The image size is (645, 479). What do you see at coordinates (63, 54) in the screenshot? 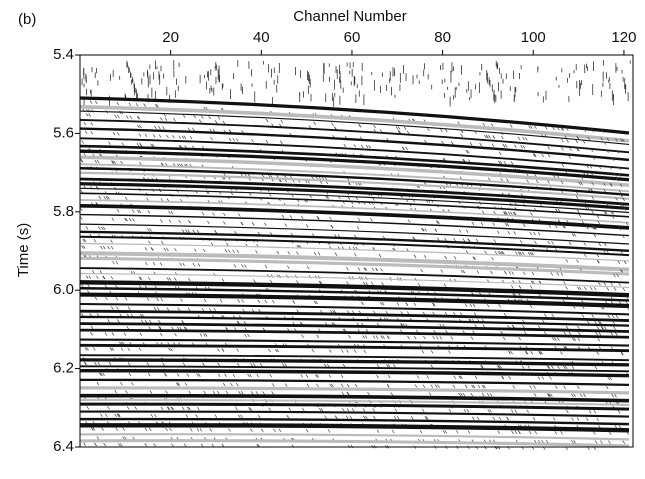
I see `y-tick-label: 5.4` at bounding box center [63, 54].